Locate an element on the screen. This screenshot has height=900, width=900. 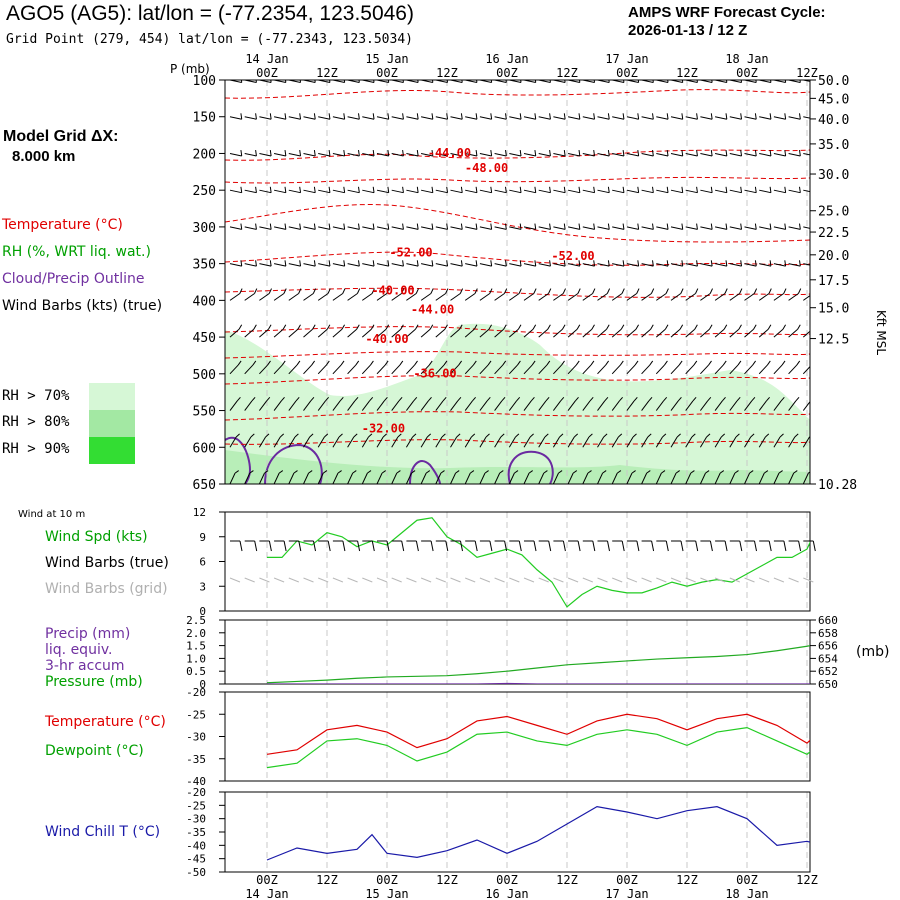
isotherm-label: -52.00 is located at coordinates (572, 256).